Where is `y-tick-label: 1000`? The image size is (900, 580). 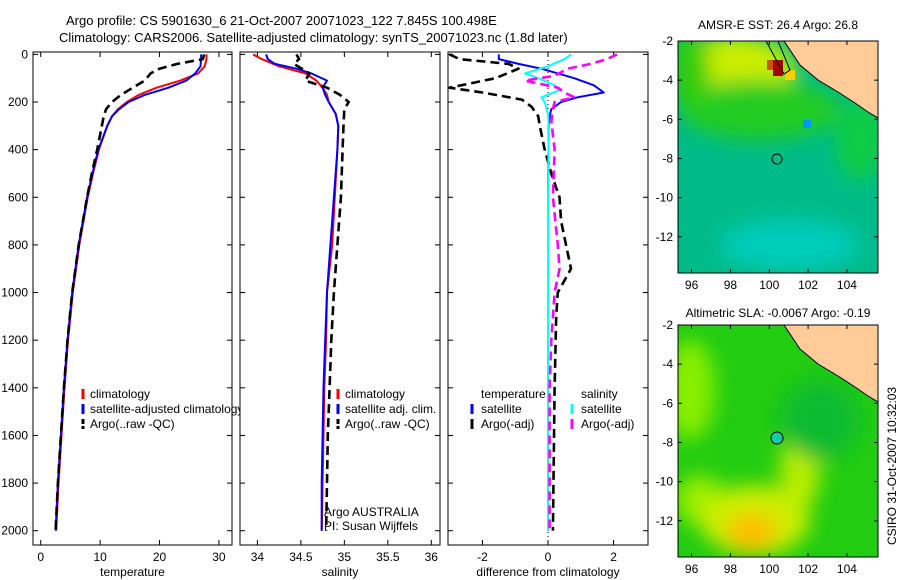
y-tick-label: 1000 is located at coordinates (14, 293).